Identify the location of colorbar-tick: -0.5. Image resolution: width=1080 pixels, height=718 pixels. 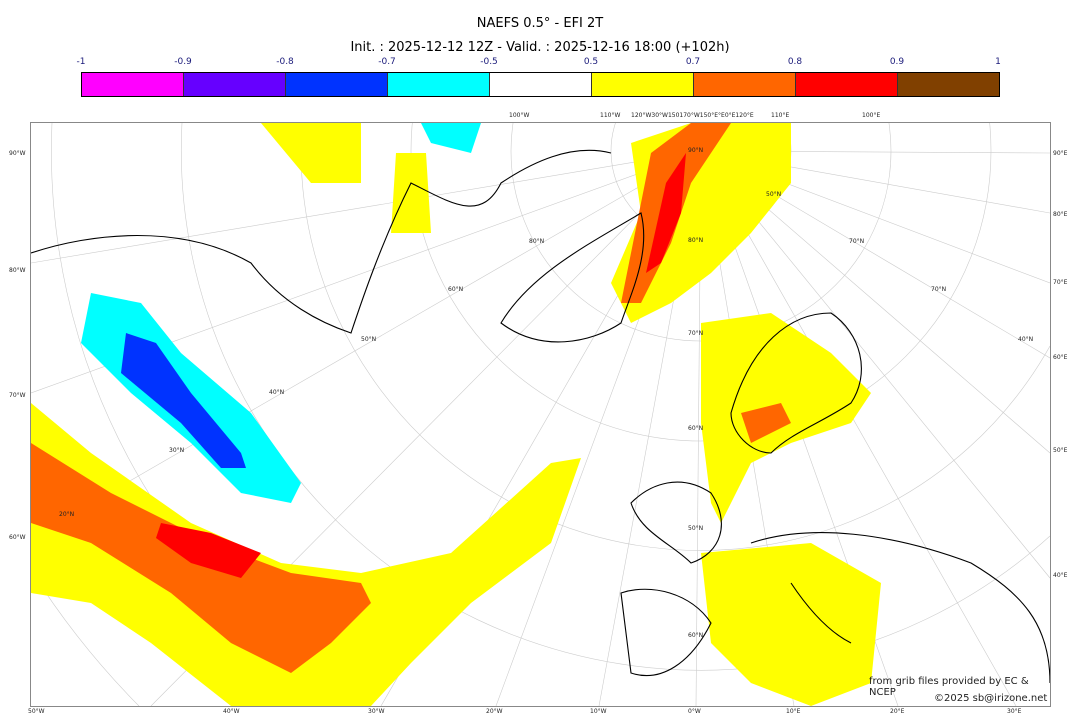
(489, 62).